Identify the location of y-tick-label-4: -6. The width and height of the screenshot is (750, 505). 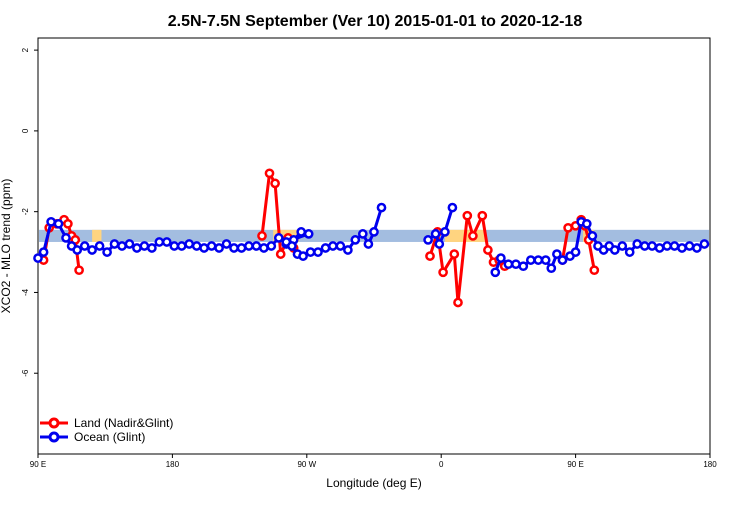
(25, 373).